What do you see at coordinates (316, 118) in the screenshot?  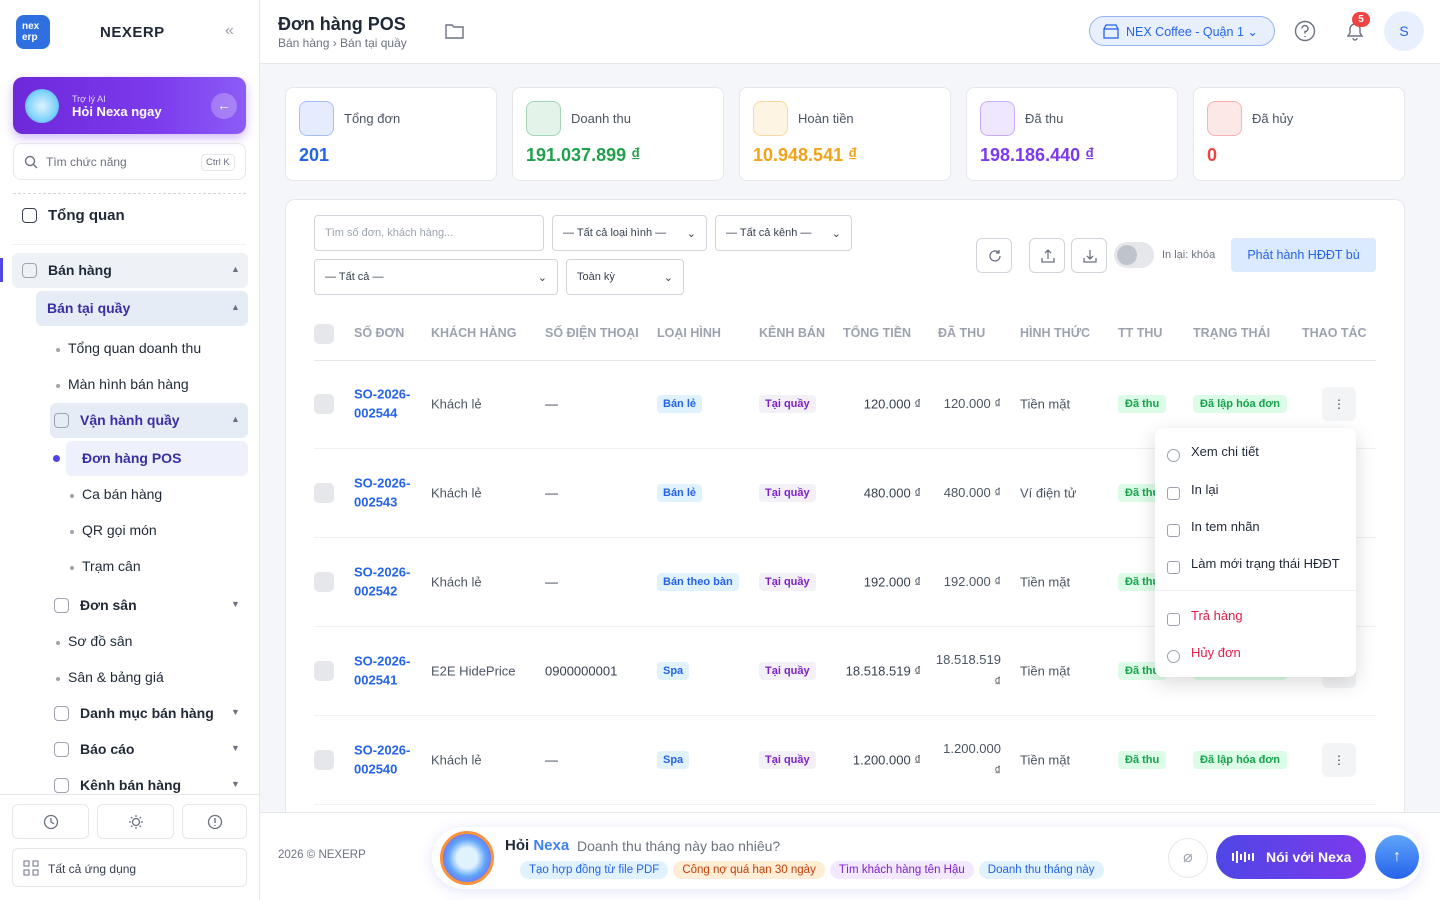 I see `stat-icon` at bounding box center [316, 118].